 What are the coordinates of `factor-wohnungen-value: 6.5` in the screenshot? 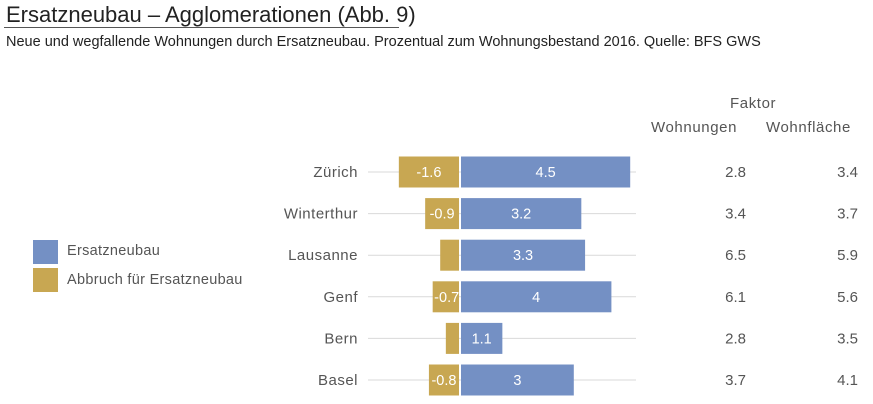 It's located at (735, 255).